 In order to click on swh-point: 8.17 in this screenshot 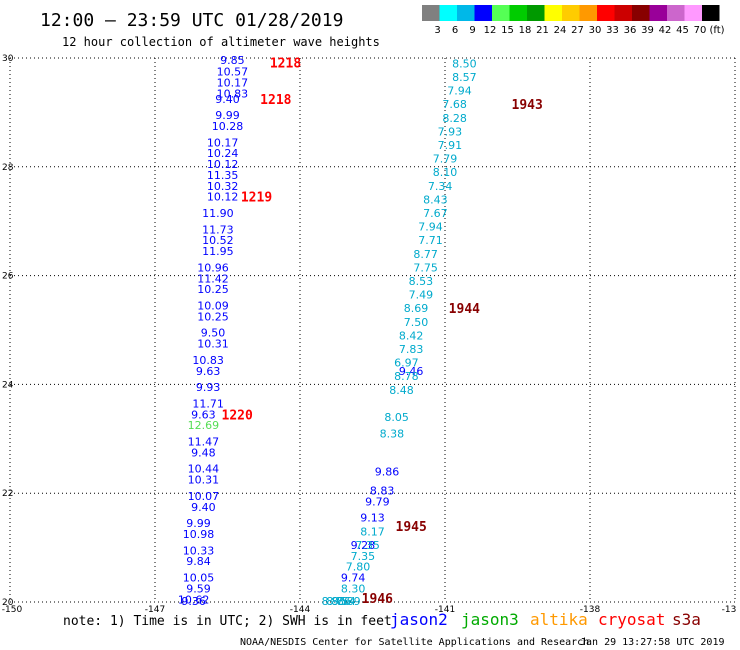, I will do `click(372, 531)`.